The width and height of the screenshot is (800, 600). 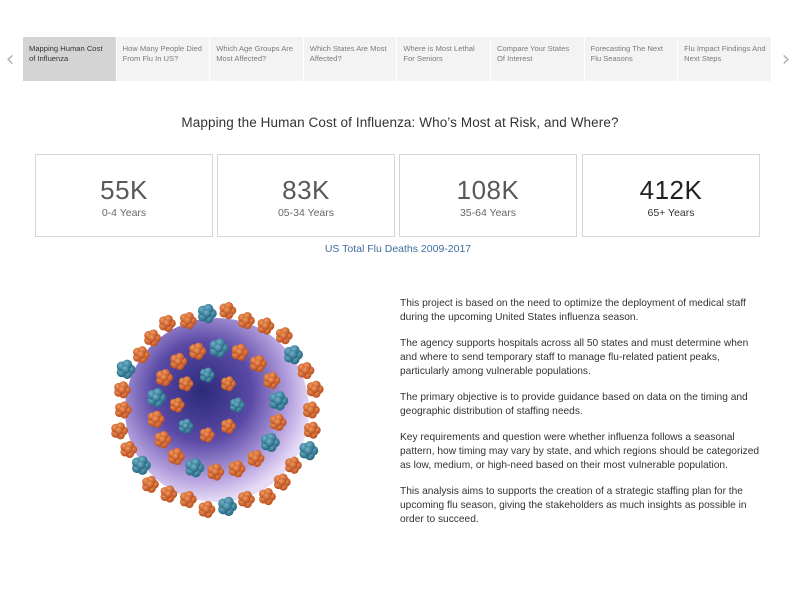 I want to click on tab-lethal-seniors: Where is Most Lethal For Seniors, so click(x=444, y=59).